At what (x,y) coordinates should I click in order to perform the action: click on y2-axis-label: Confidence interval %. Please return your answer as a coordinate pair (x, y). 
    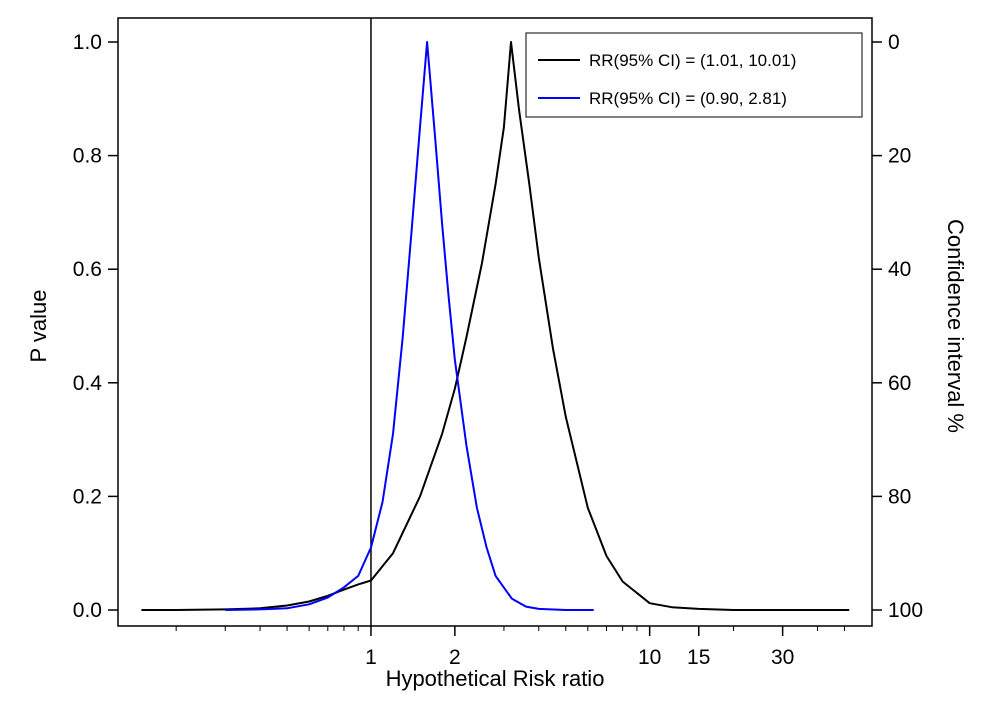
    Looking at the image, I should click on (955, 326).